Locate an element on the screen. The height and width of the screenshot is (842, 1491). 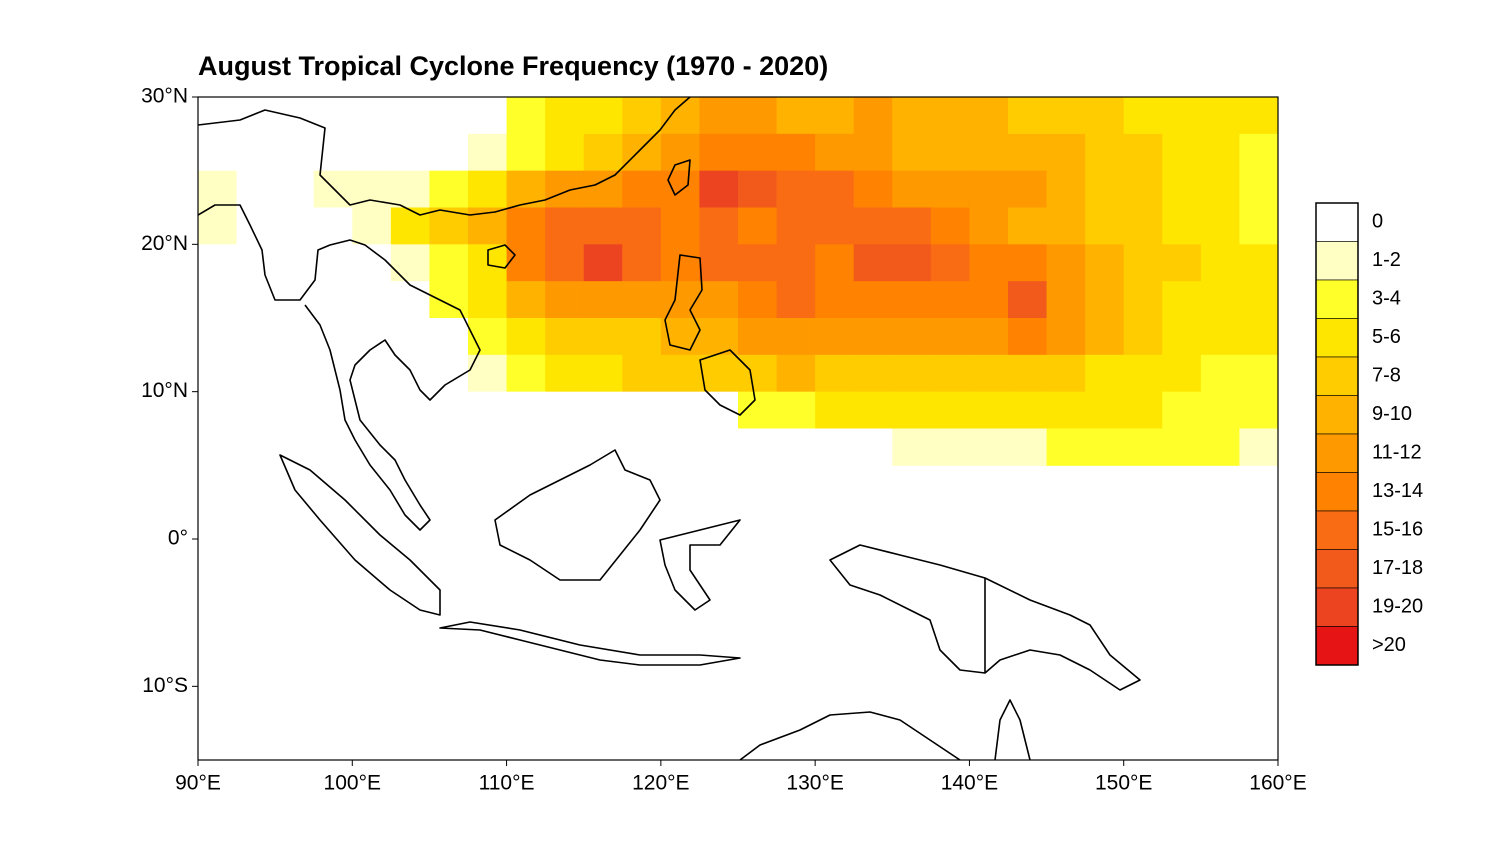
x-tick-label: 150°E is located at coordinates (1123, 783).